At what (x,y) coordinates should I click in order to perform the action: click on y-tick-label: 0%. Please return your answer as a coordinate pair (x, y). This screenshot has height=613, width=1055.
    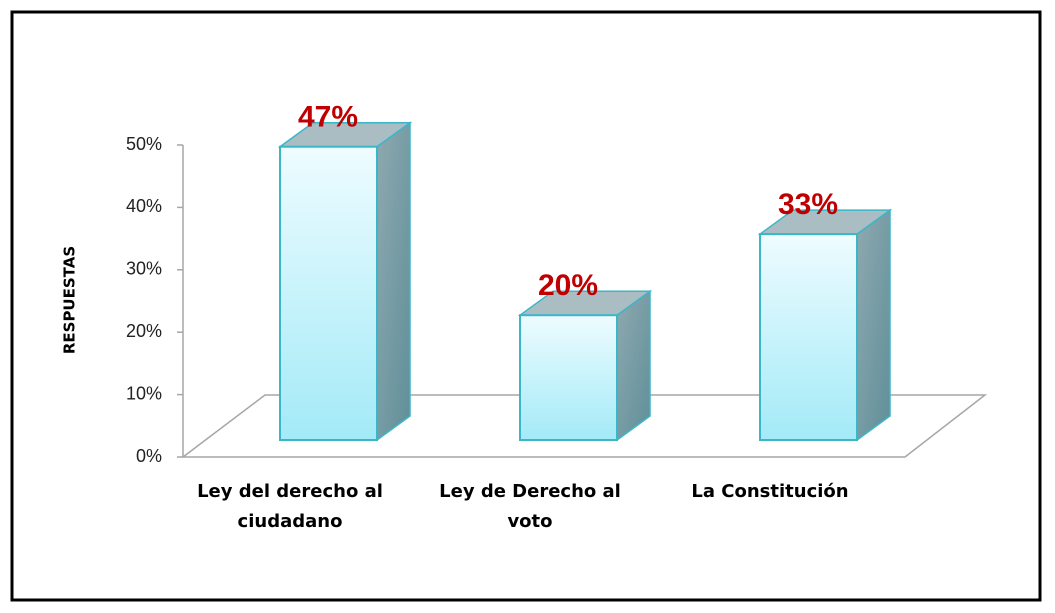
    Looking at the image, I should click on (149, 456).